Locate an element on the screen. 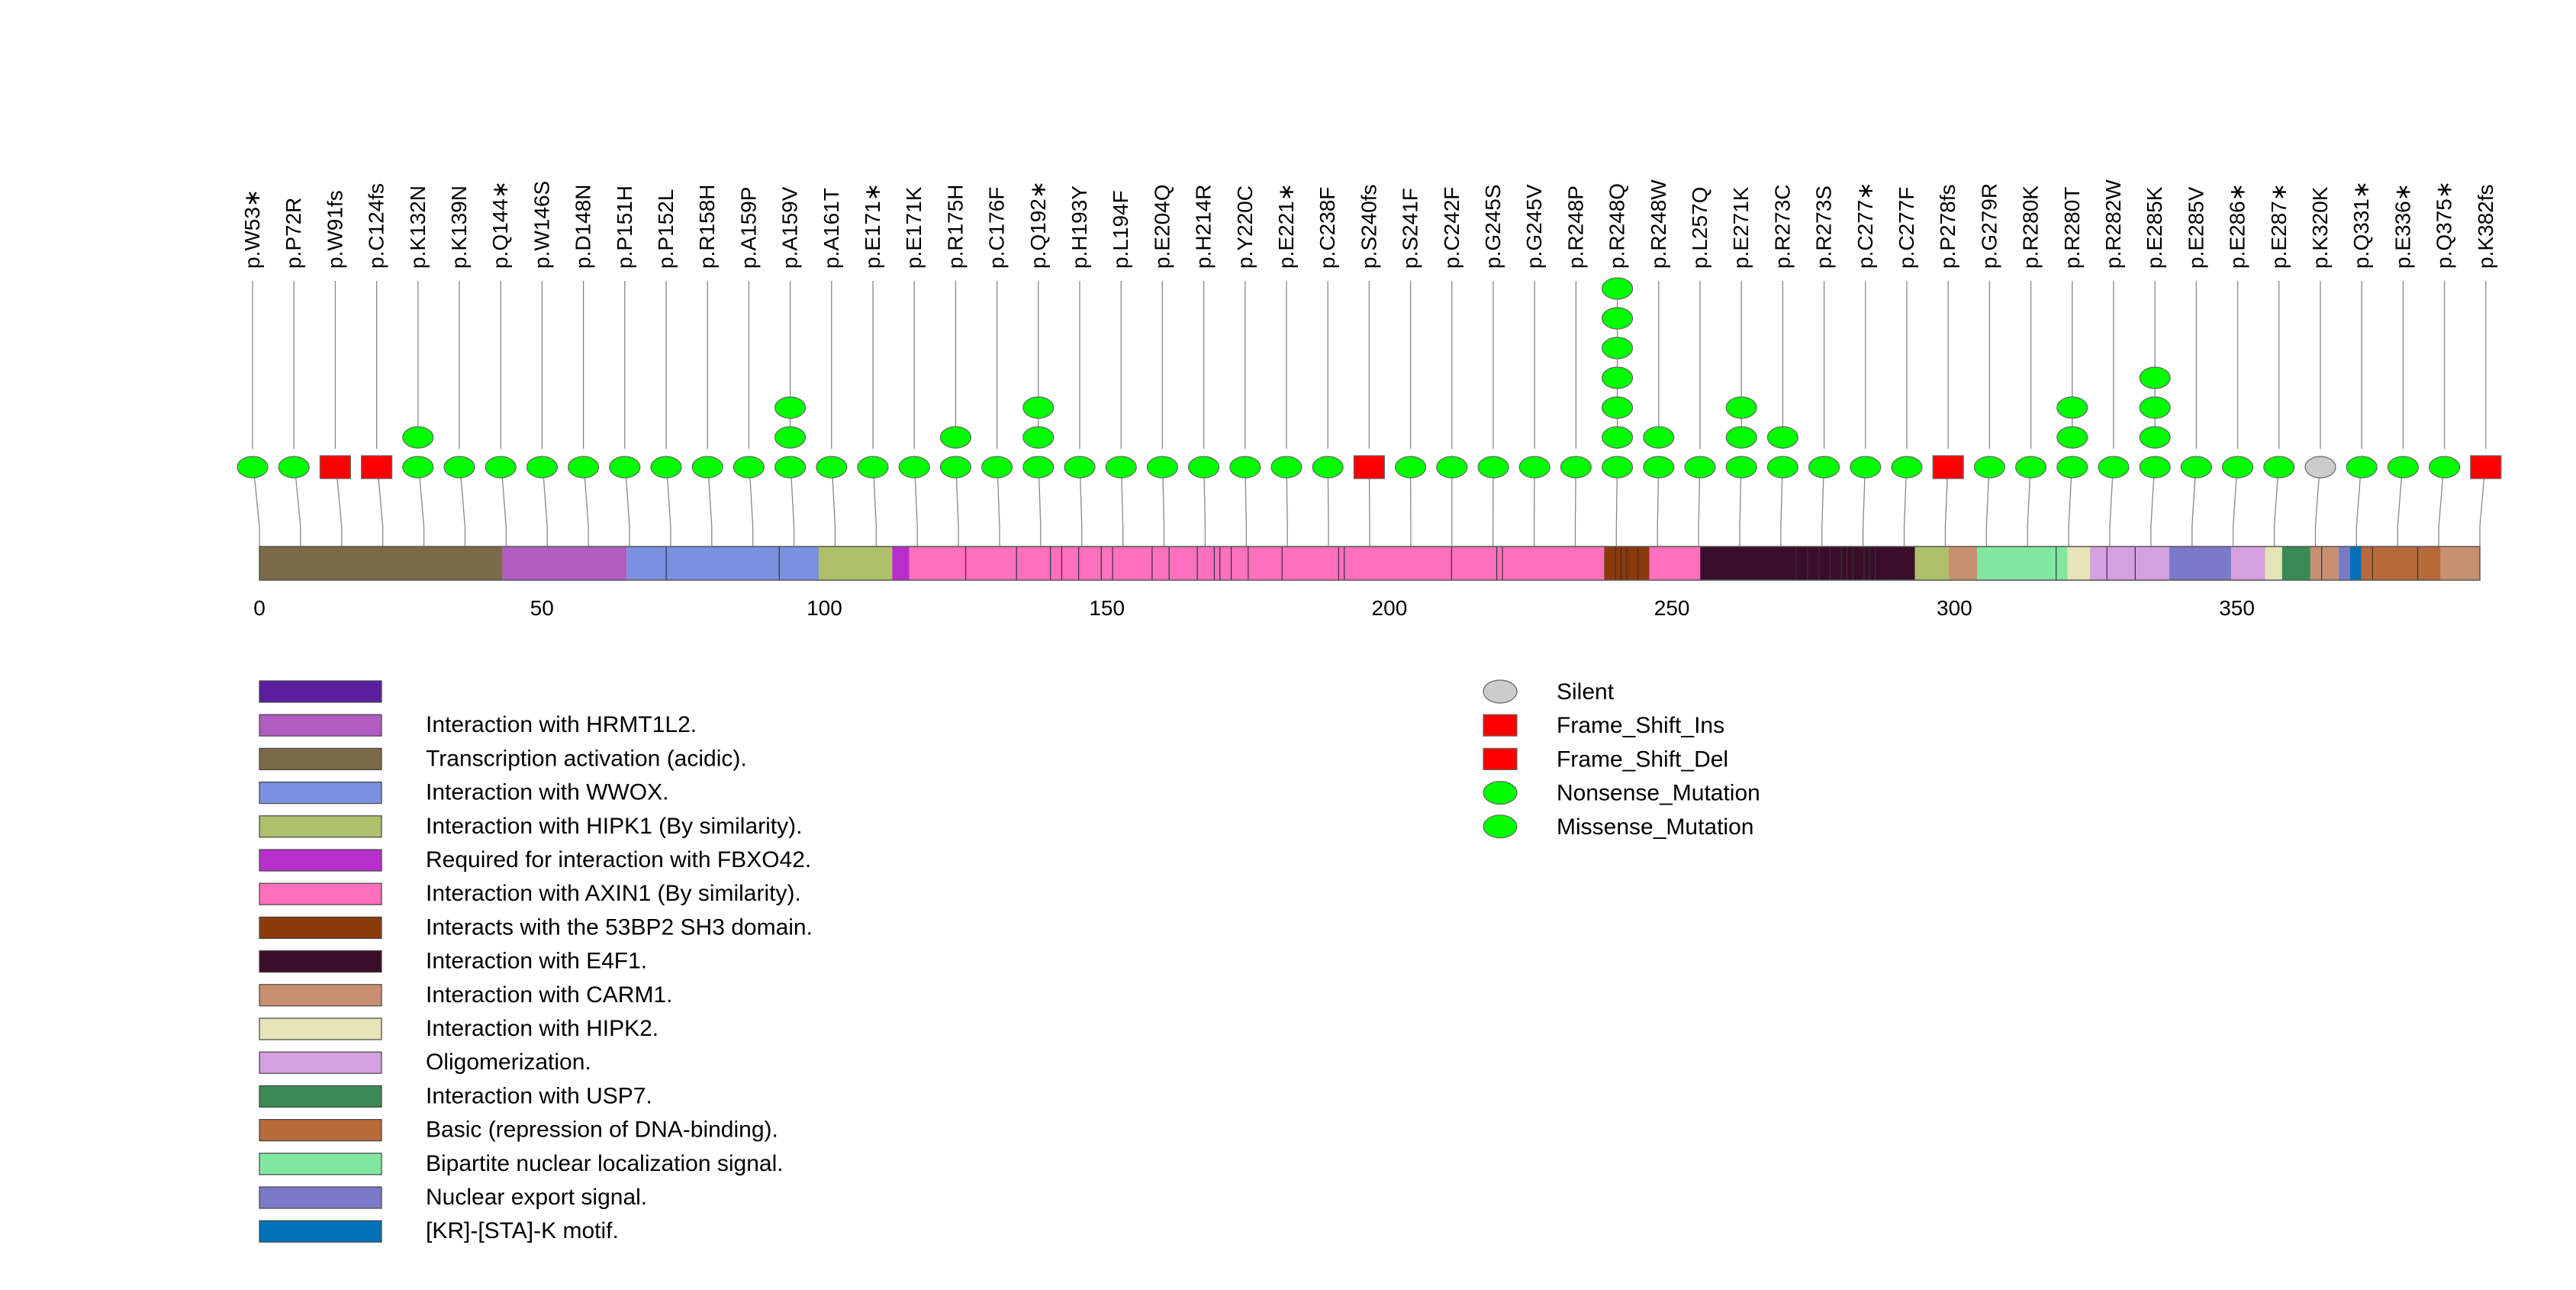 This screenshot has width=2576, height=1290. x-tick-label: 200 is located at coordinates (1390, 608).